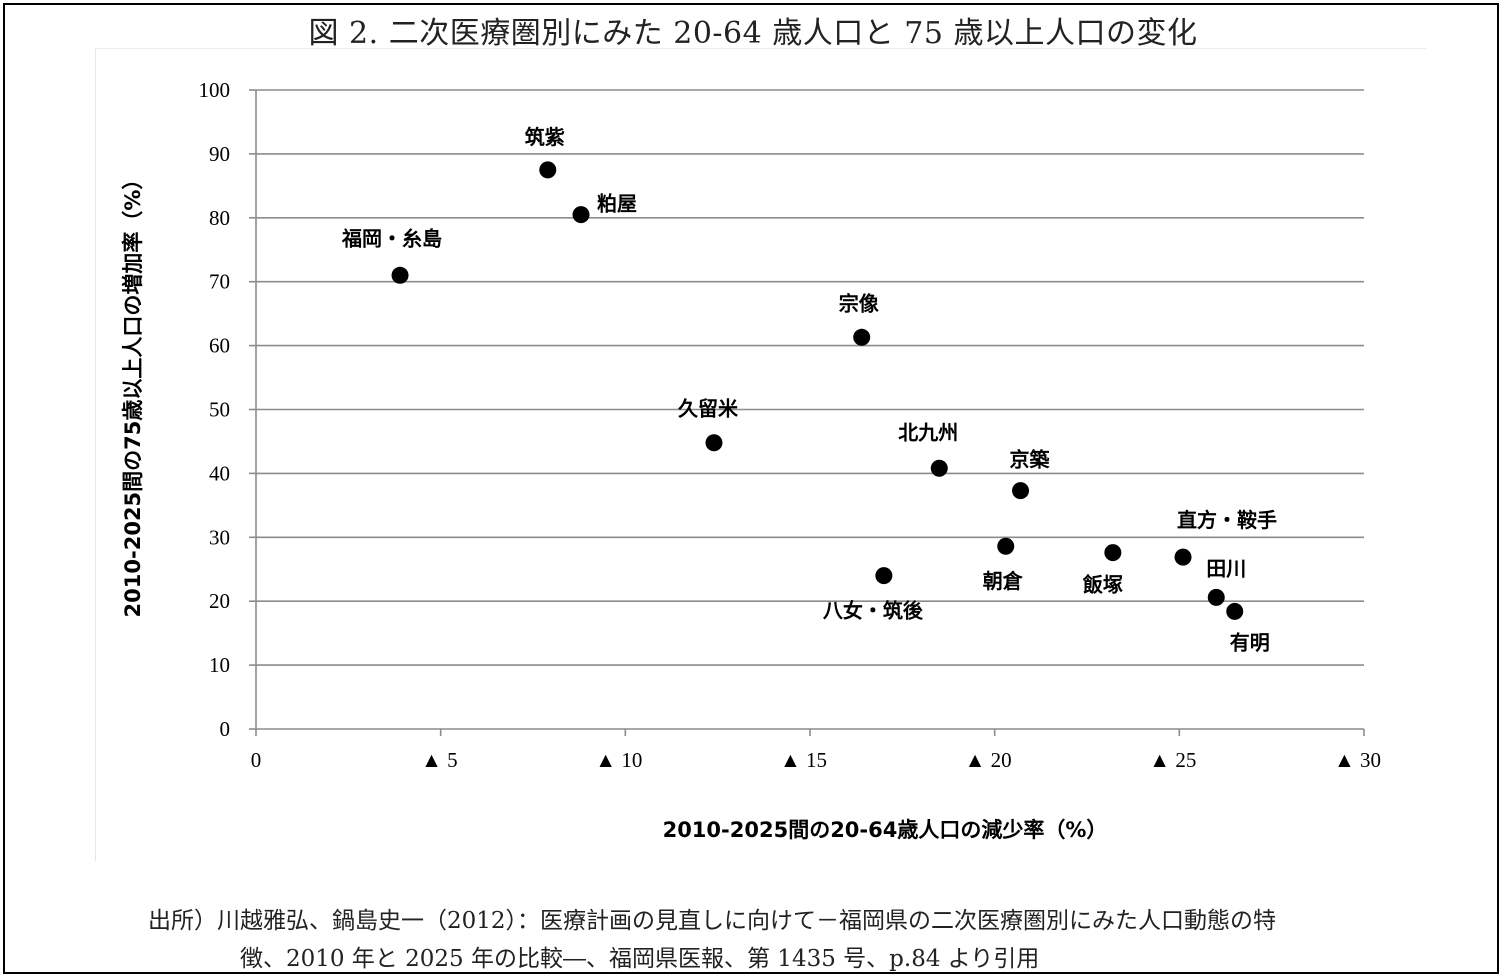 The width and height of the screenshot is (1506, 979). Describe the element at coordinates (859, 303) in the screenshot. I see `point-label: 宗像` at that location.